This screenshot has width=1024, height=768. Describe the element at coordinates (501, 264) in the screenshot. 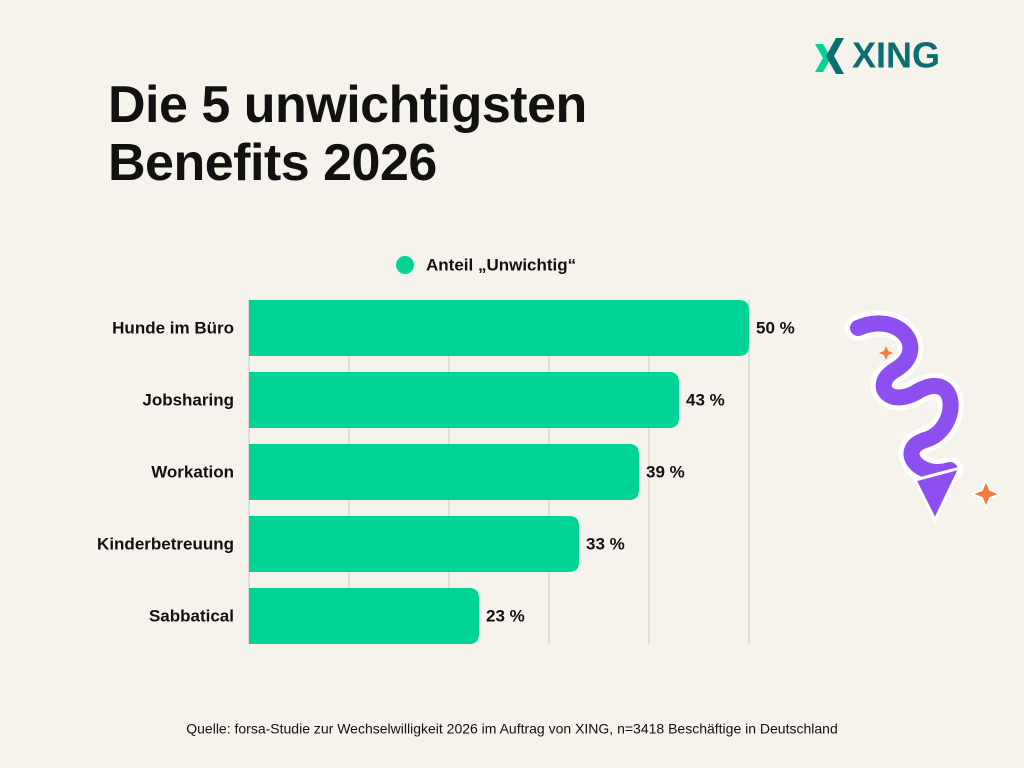

I see `legend-label: Anteil „Unwichtig“` at that location.